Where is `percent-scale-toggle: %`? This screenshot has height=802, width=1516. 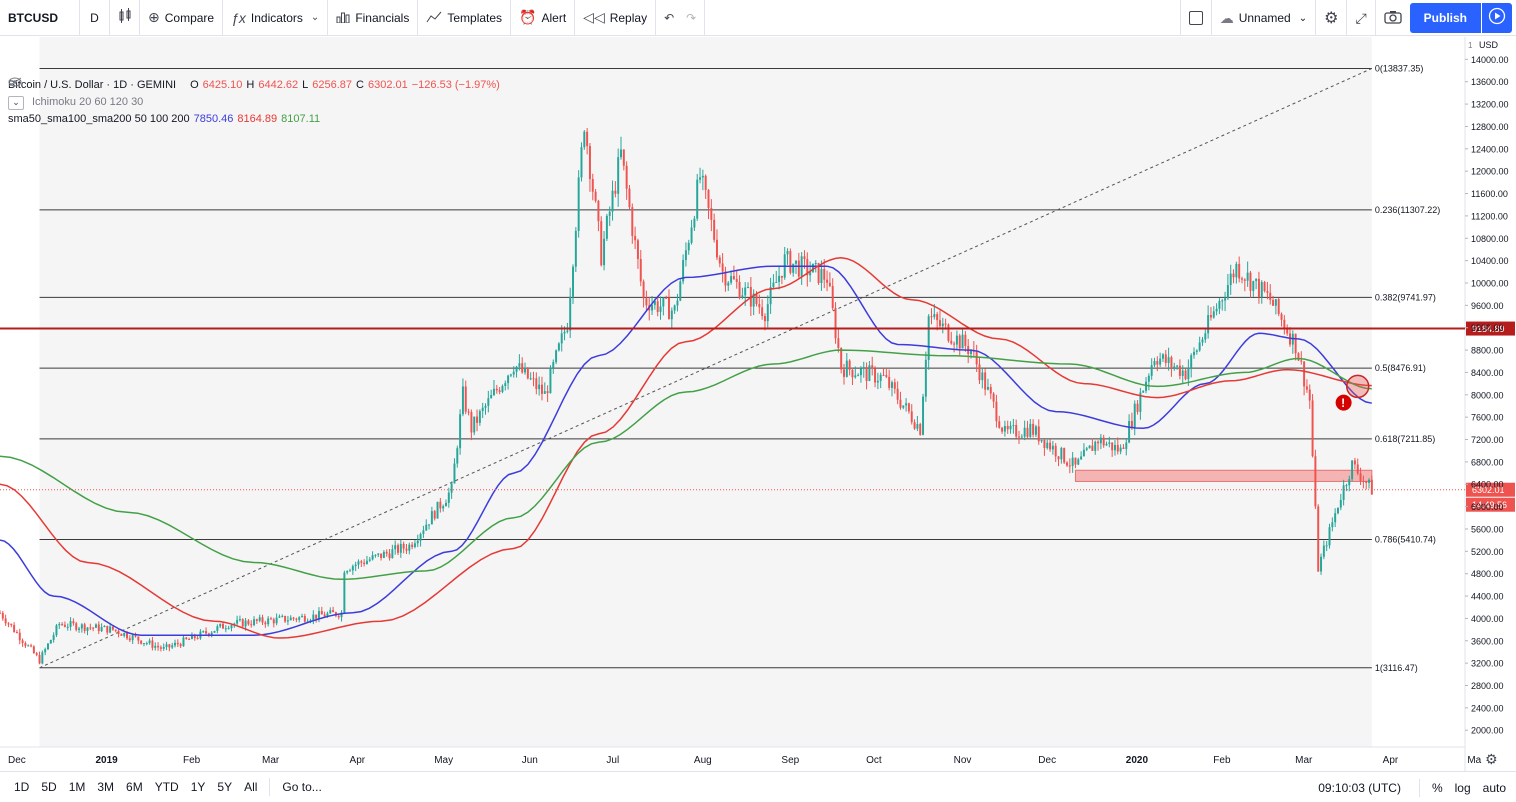 percent-scale-toggle: % is located at coordinates (1437, 787).